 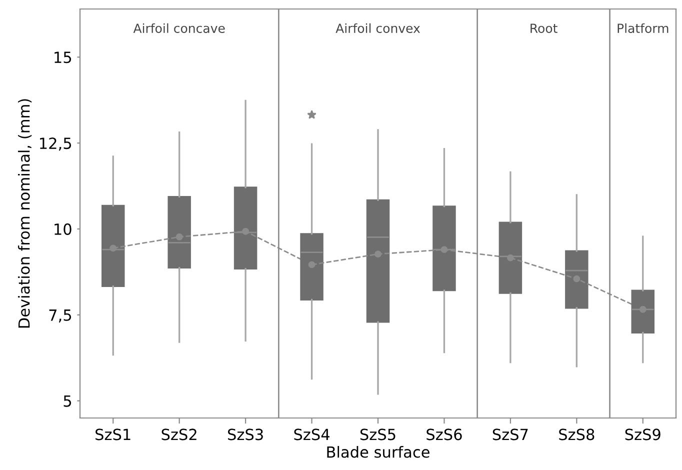 What do you see at coordinates (378, 452) in the screenshot?
I see `x-axis-title: Blade surface` at bounding box center [378, 452].